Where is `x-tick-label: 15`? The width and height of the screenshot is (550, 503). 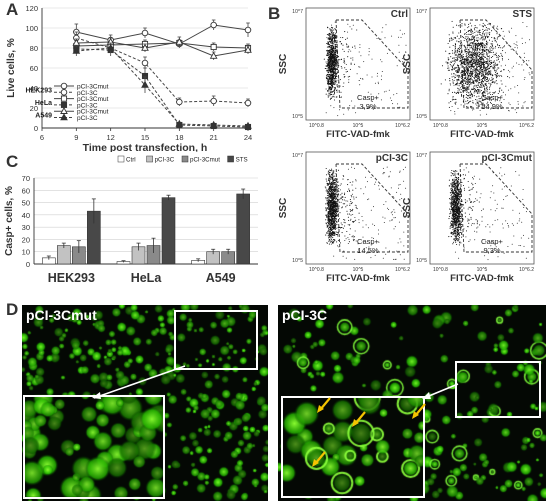 x-tick-label: 15 is located at coordinates (145, 137).